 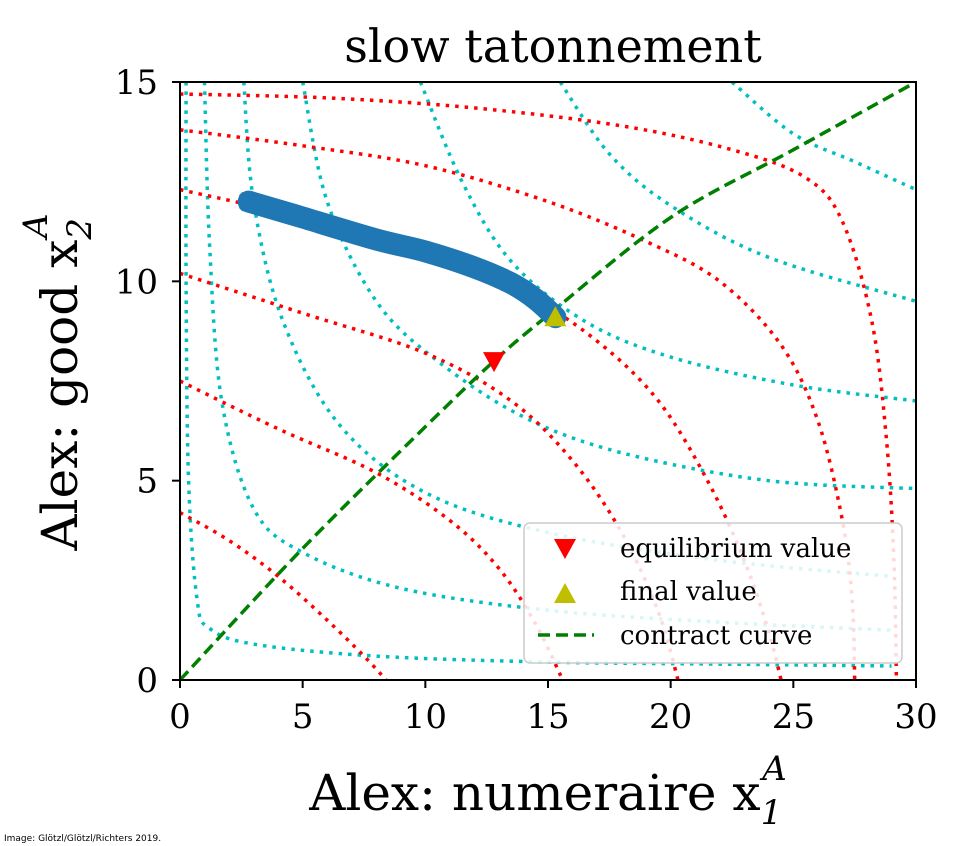 What do you see at coordinates (82, 839) in the screenshot?
I see `image-credit: Image: Glötzl/Glötzl/Richters 2019.` at bounding box center [82, 839].